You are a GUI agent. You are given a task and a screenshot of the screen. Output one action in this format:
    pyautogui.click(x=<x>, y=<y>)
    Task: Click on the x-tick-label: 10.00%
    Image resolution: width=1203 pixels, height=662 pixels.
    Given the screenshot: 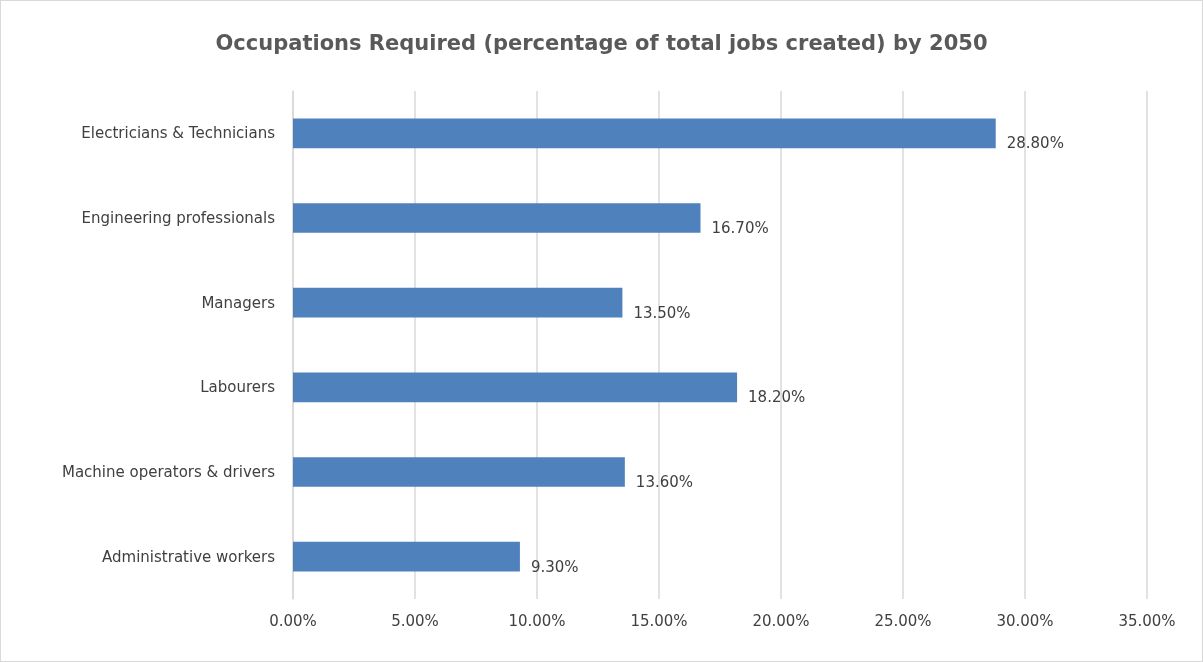 What is the action you would take?
    pyautogui.click(x=537, y=620)
    